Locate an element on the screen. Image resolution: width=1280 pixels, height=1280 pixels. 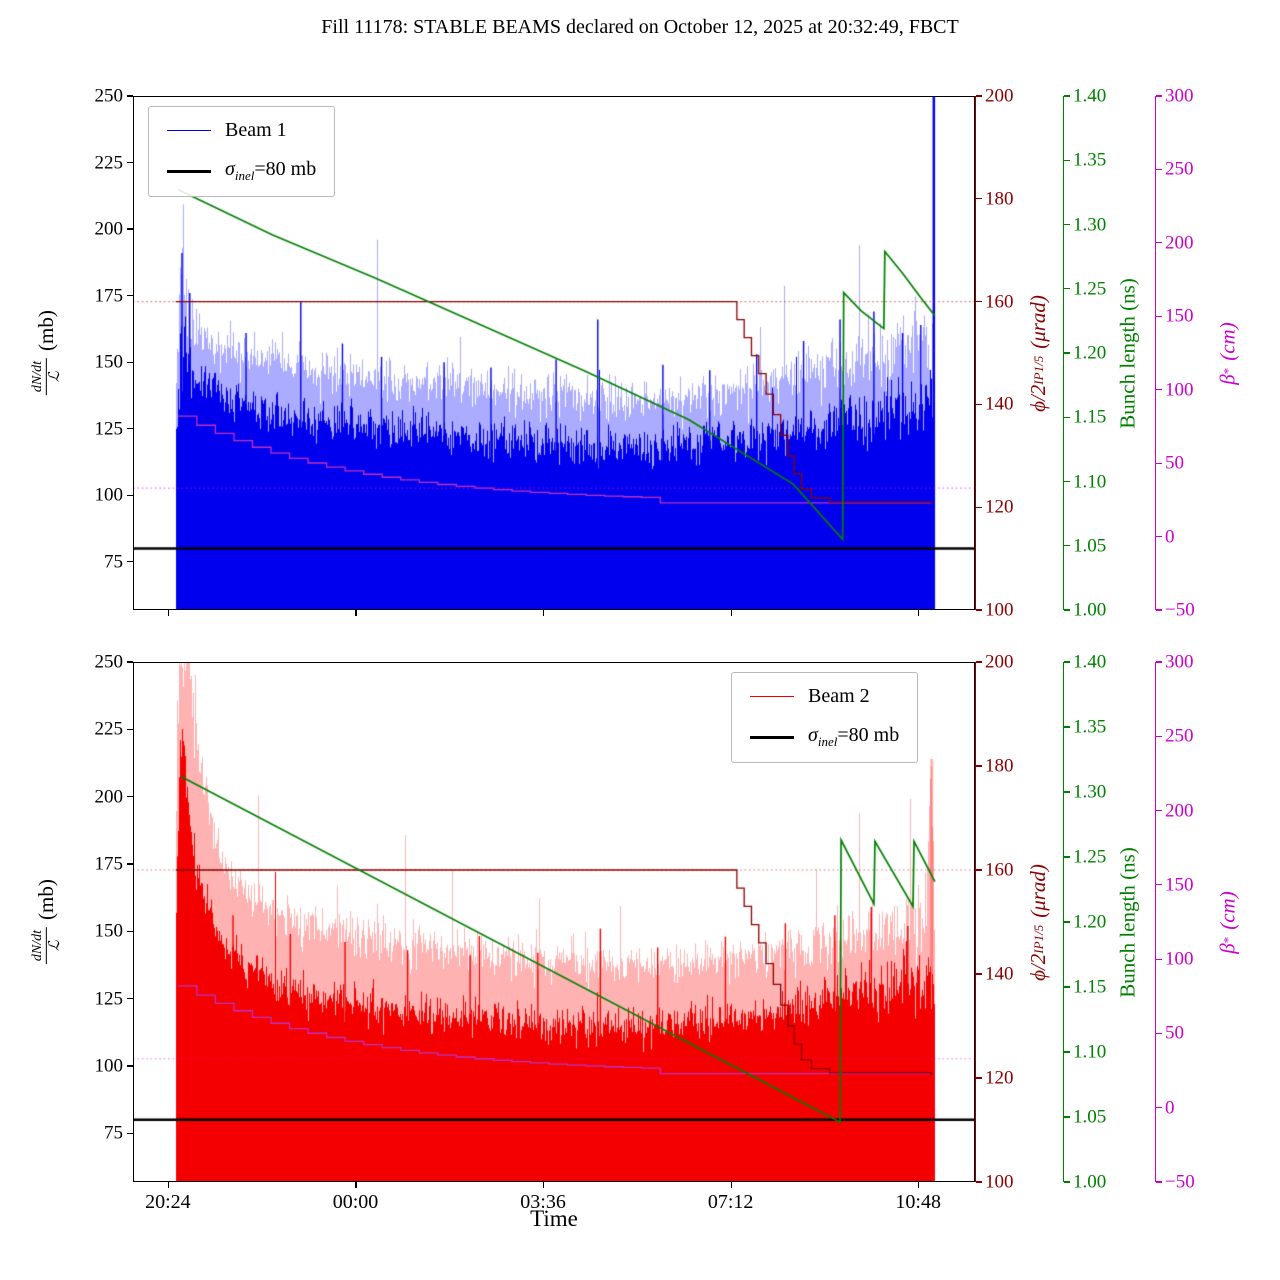
legend-entry-beam1: Beam 1 is located at coordinates (241, 130).